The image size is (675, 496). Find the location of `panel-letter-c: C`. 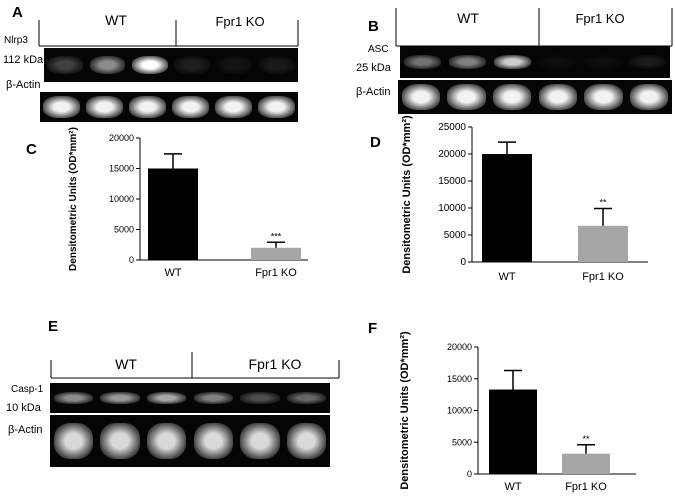

panel-letter-c: C is located at coordinates (31, 149).